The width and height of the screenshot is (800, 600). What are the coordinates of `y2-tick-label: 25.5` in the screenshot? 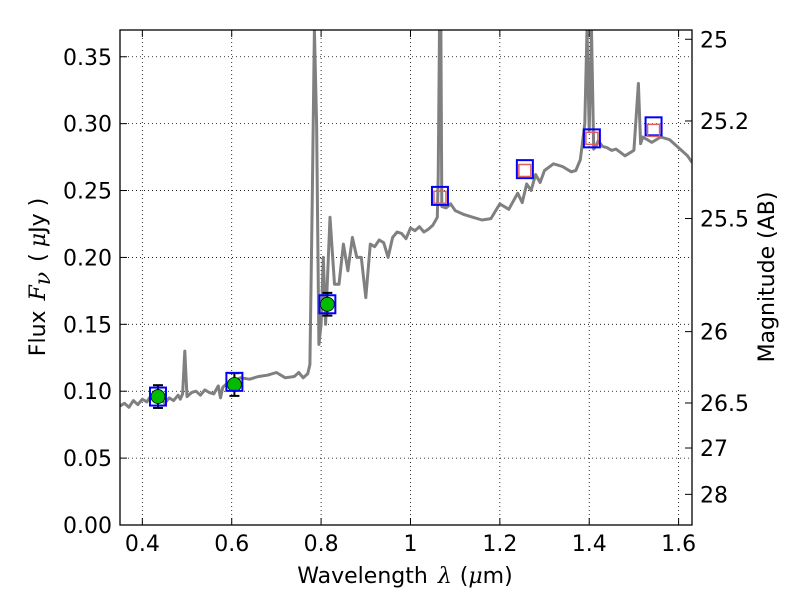 It's located at (724, 220).